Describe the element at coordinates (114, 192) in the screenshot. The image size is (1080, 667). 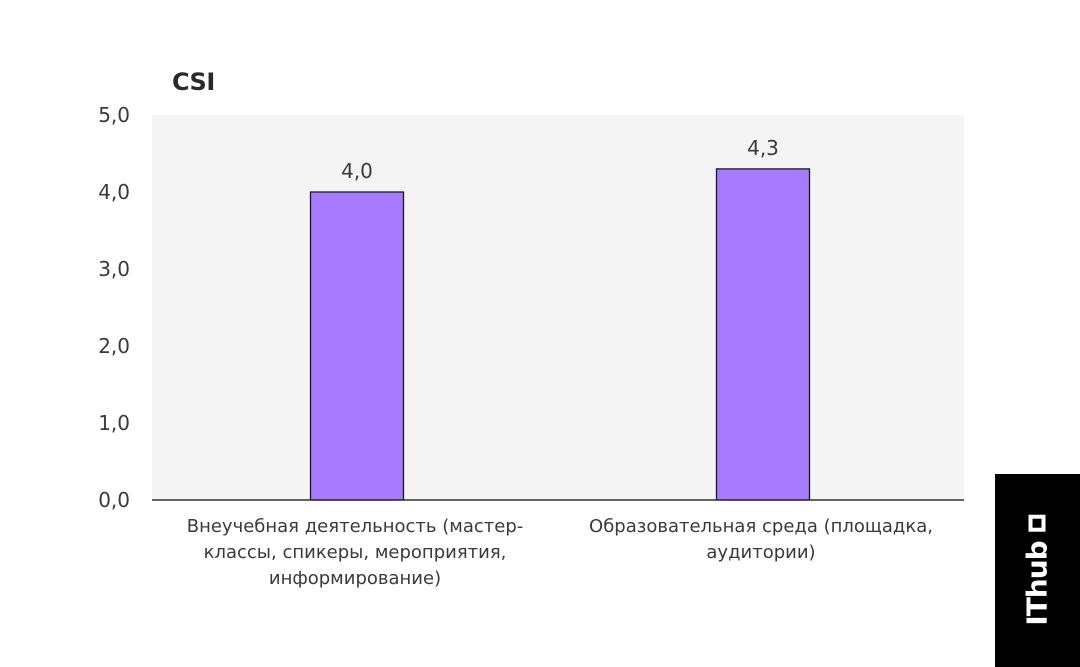
I see `y-tick-label: 4,0` at that location.